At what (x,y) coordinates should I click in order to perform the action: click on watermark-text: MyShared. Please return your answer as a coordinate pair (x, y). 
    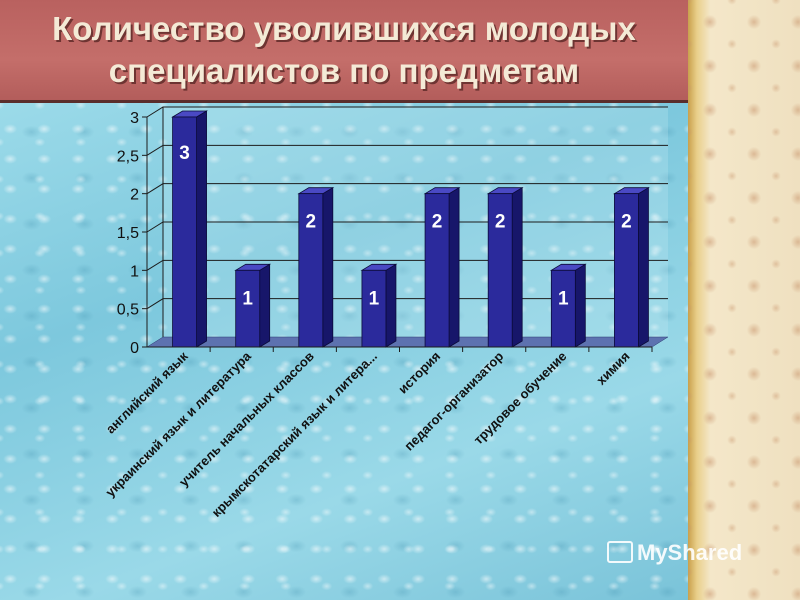
    Looking at the image, I should click on (690, 552).